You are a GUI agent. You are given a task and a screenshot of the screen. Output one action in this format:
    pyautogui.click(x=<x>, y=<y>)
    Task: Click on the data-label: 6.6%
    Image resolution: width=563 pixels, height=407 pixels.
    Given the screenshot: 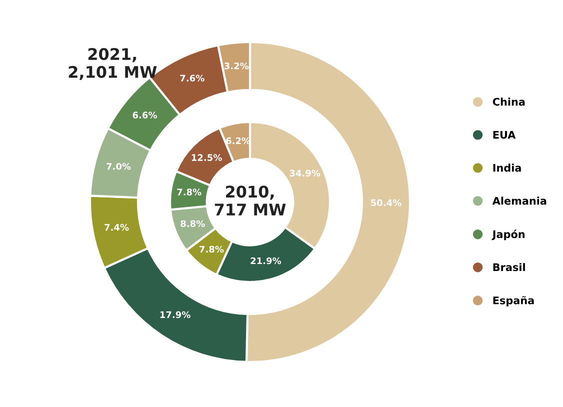 What is the action you would take?
    pyautogui.click(x=144, y=115)
    